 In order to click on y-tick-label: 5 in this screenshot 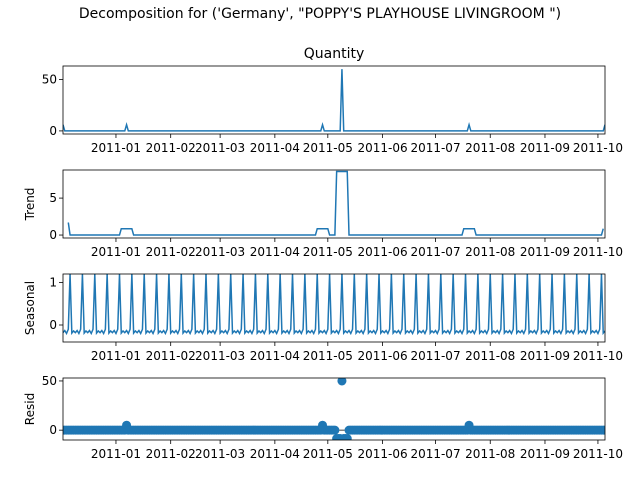, I will do `click(53, 198)`.